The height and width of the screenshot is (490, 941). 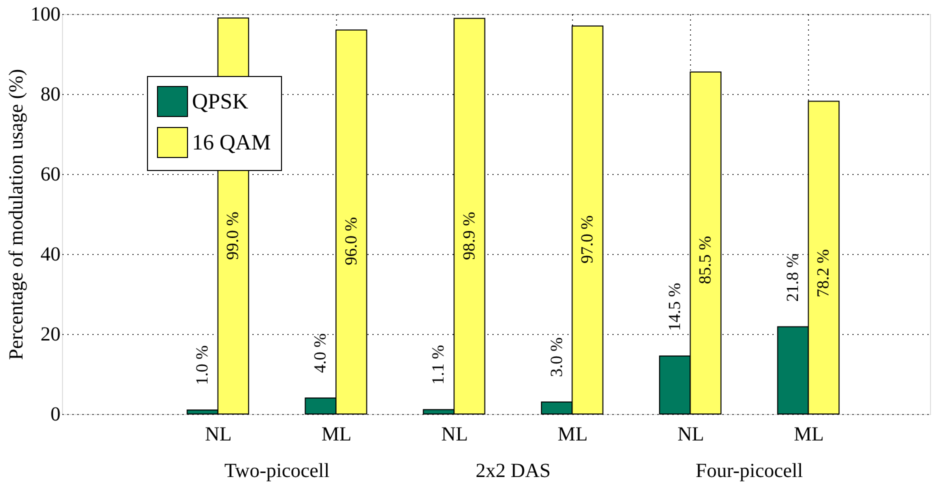 I want to click on data-label: 14.5 %, so click(x=674, y=306).